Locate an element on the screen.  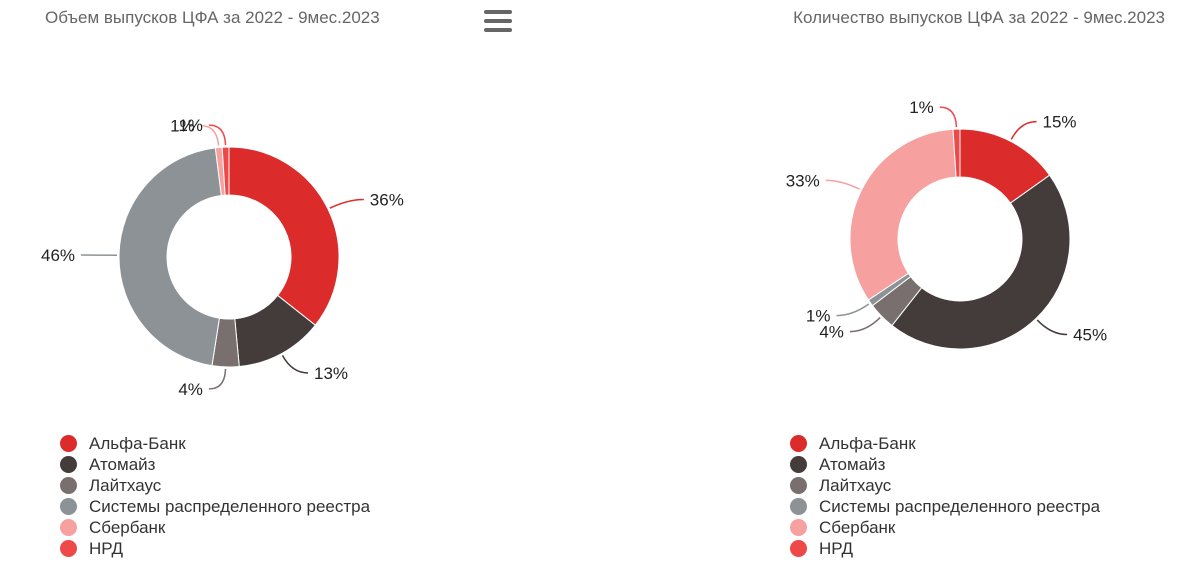
volume-data-label-sberbank: 1% is located at coordinates (182, 126).